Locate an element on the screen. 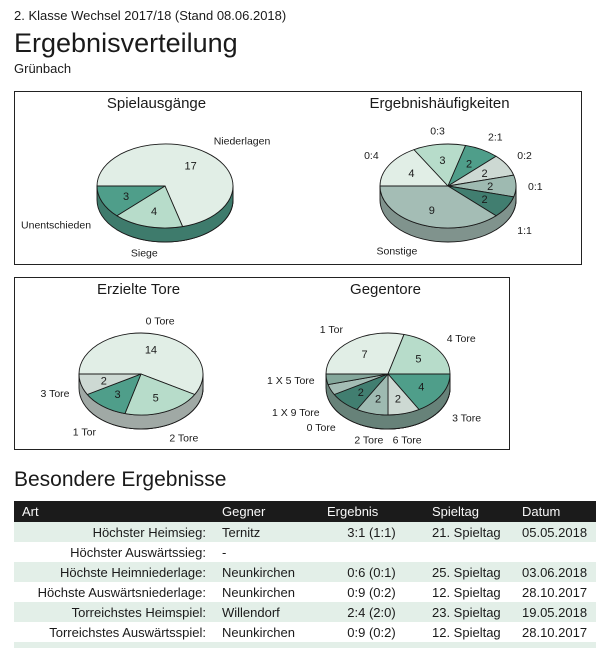 This screenshot has height=659, width=610. page-title: Ergebnisverteilung is located at coordinates (126, 43).